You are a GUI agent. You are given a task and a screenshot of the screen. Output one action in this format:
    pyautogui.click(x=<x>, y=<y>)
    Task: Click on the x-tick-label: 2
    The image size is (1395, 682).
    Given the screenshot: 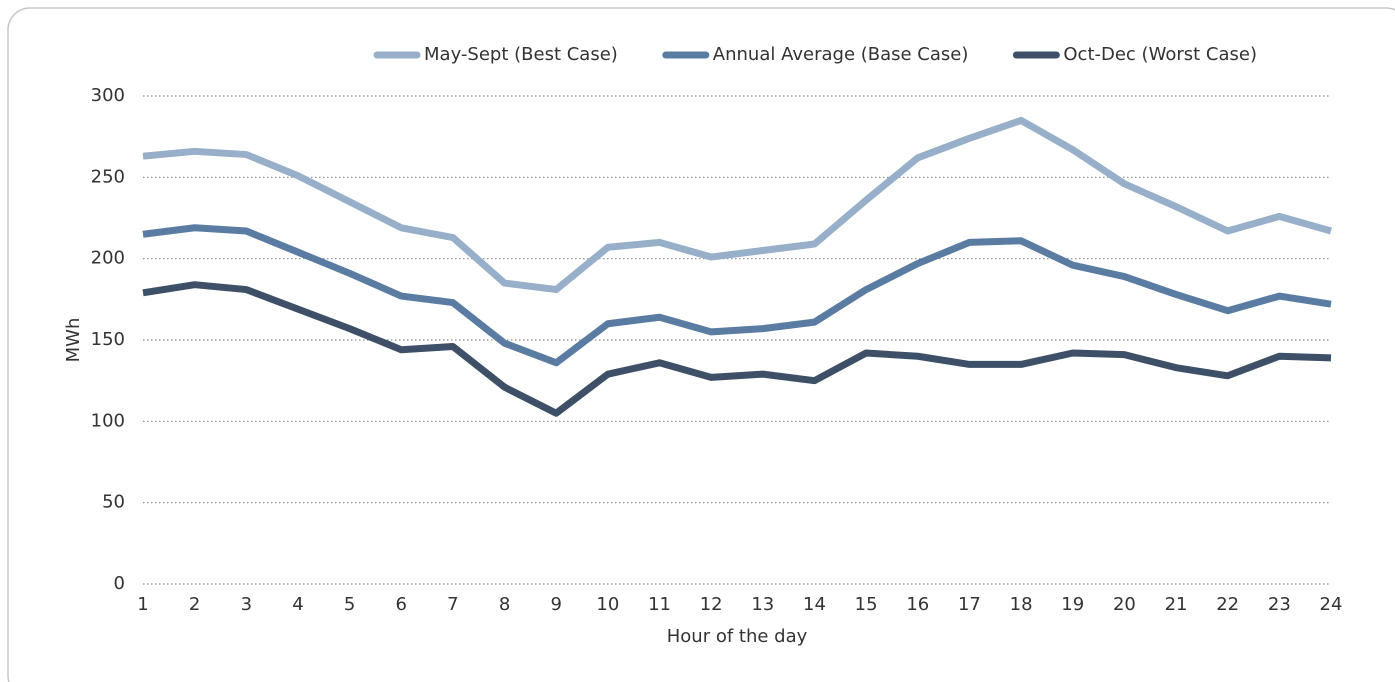 What is the action you would take?
    pyautogui.click(x=194, y=604)
    